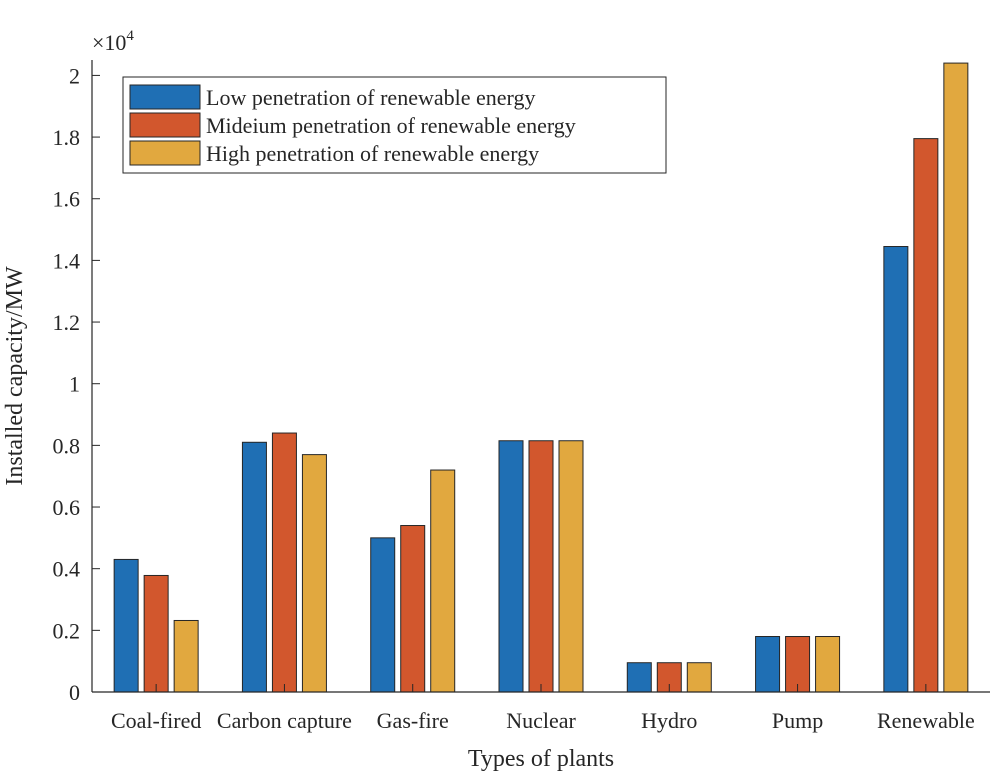 The height and width of the screenshot is (784, 1006). Describe the element at coordinates (669, 720) in the screenshot. I see `x-tick-label: Hydro` at that location.